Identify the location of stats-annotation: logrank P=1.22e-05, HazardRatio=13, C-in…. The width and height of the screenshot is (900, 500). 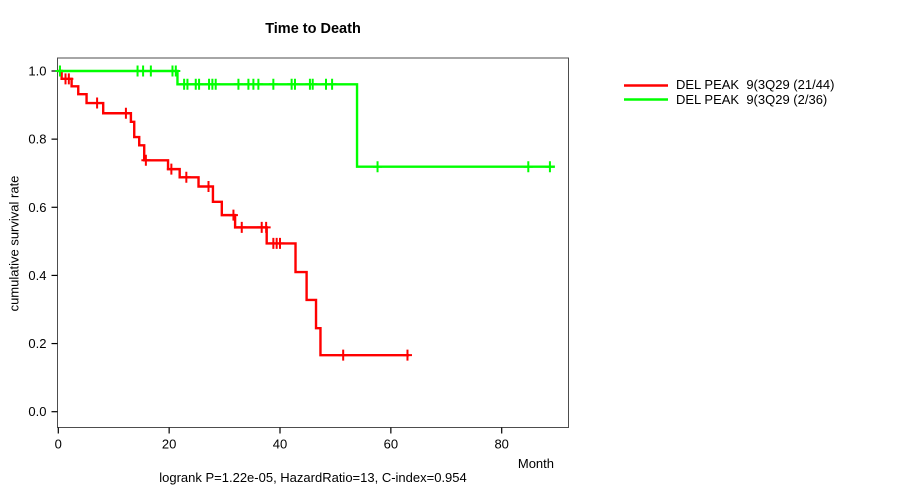
(313, 477).